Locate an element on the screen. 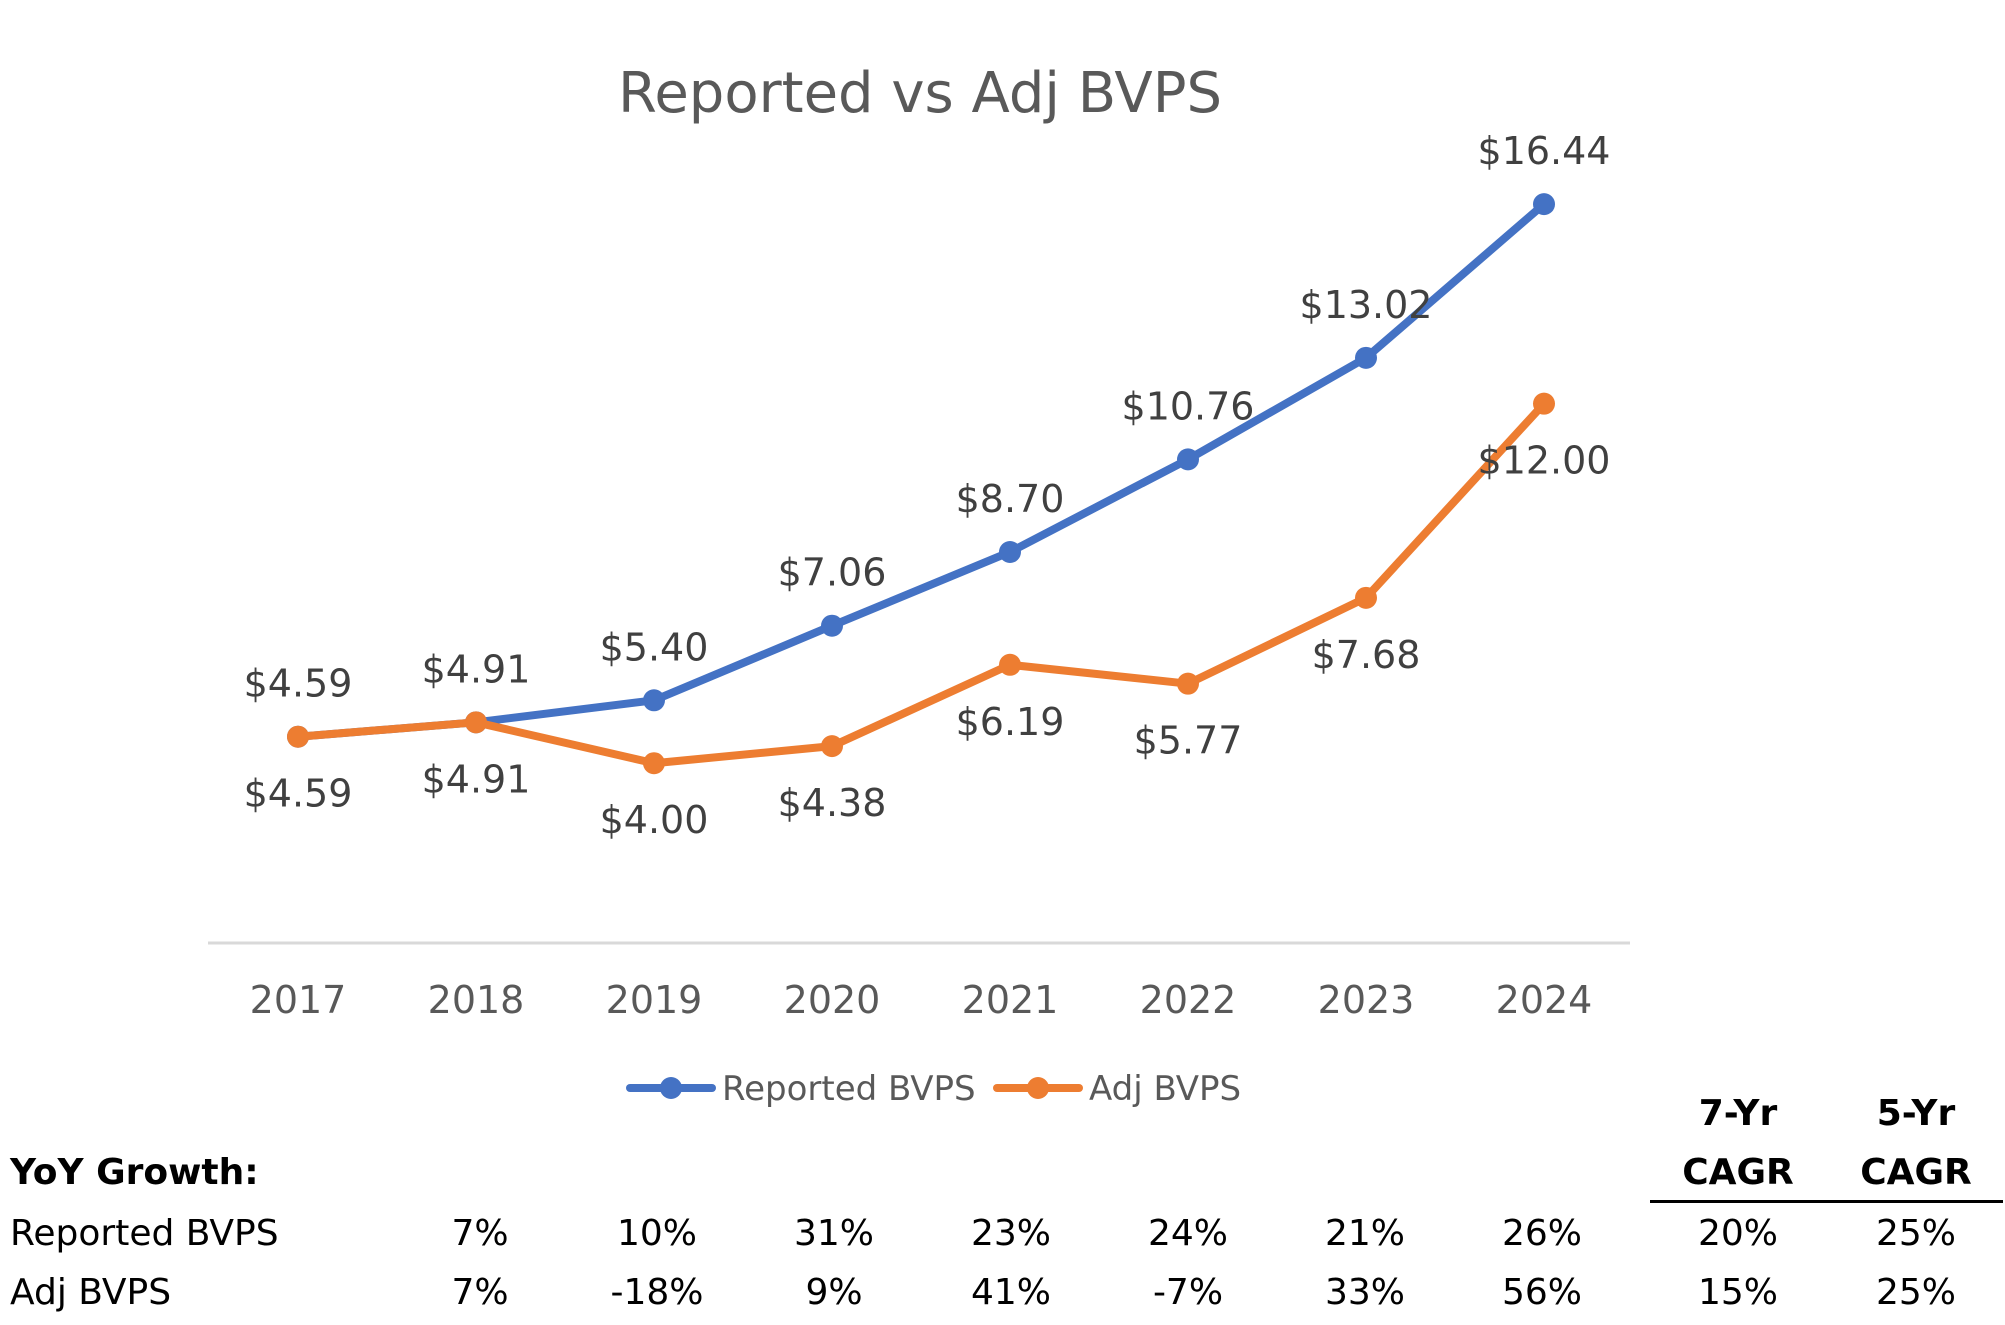 This screenshot has height=1325, width=2005. data-label: $12.00 is located at coordinates (1544, 461).